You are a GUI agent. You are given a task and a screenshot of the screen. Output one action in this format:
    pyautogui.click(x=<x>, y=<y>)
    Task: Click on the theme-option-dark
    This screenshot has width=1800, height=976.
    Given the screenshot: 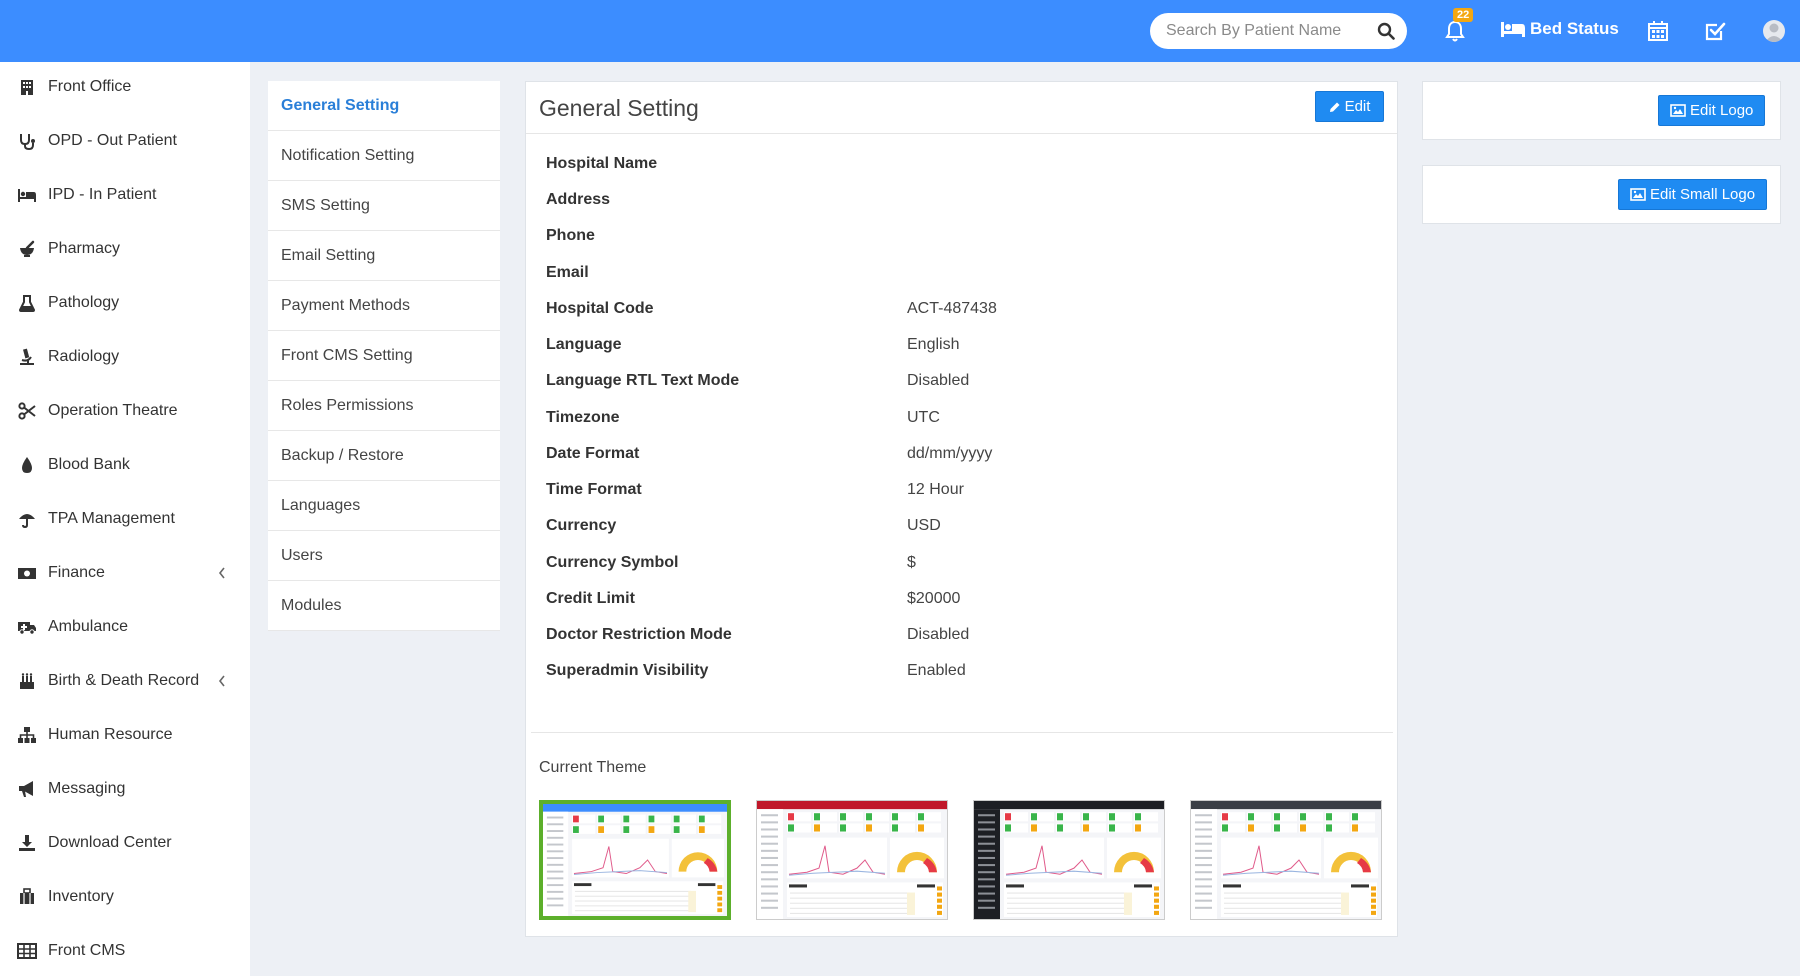 What is the action you would take?
    pyautogui.click(x=1069, y=860)
    